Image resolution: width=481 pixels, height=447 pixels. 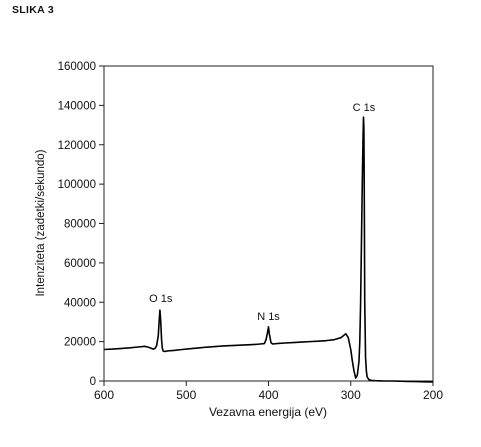 I want to click on x-tick-label: 300, so click(x=351, y=395).